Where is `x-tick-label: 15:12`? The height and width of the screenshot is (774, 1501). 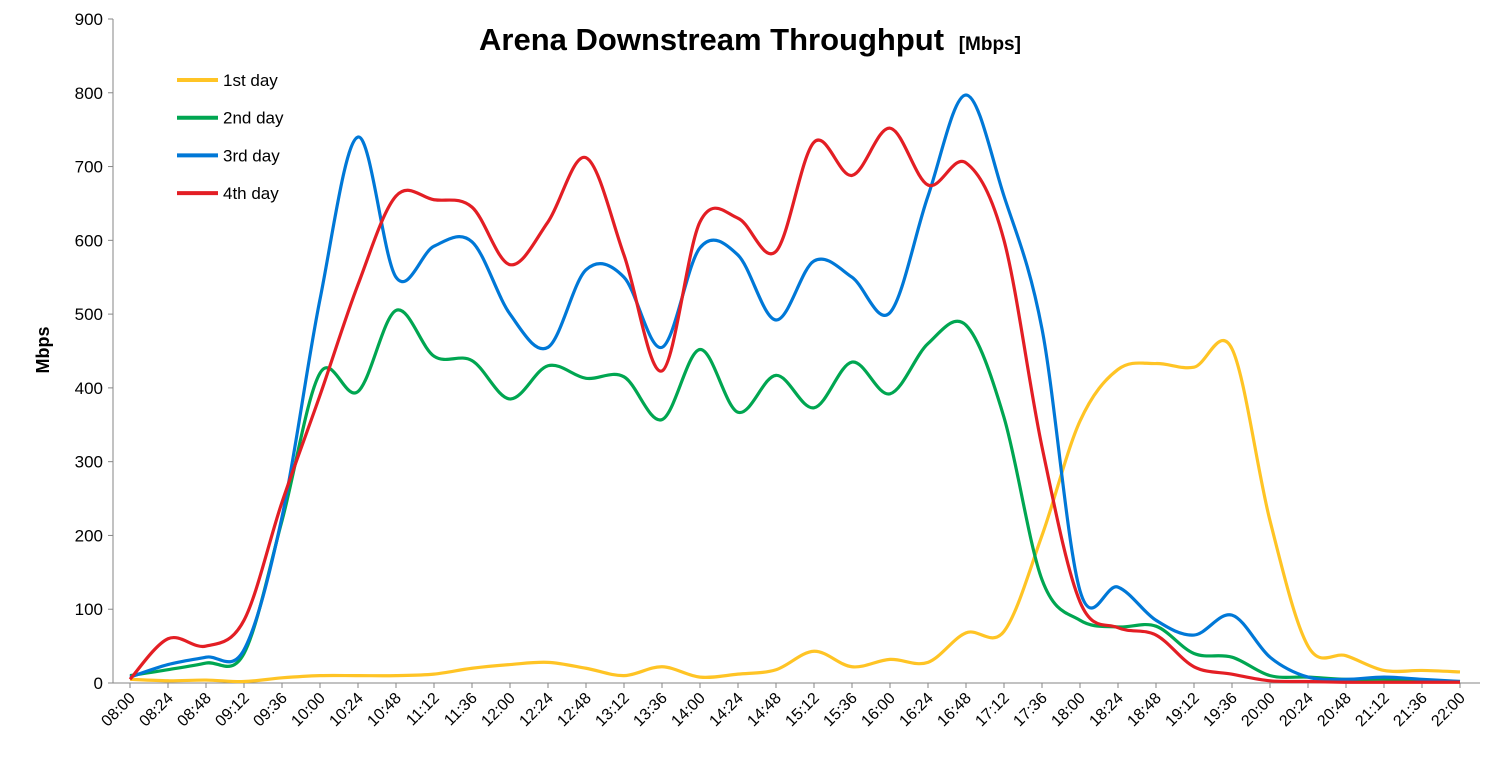
x-tick-label: 15:12 is located at coordinates (802, 710).